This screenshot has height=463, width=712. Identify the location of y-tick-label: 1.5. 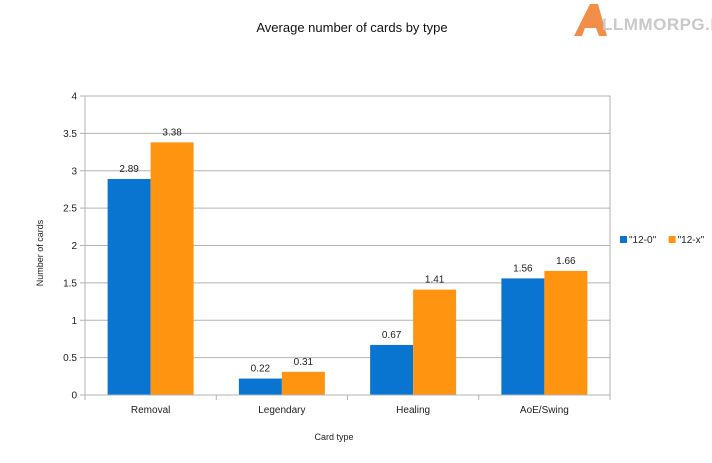
(70, 283).